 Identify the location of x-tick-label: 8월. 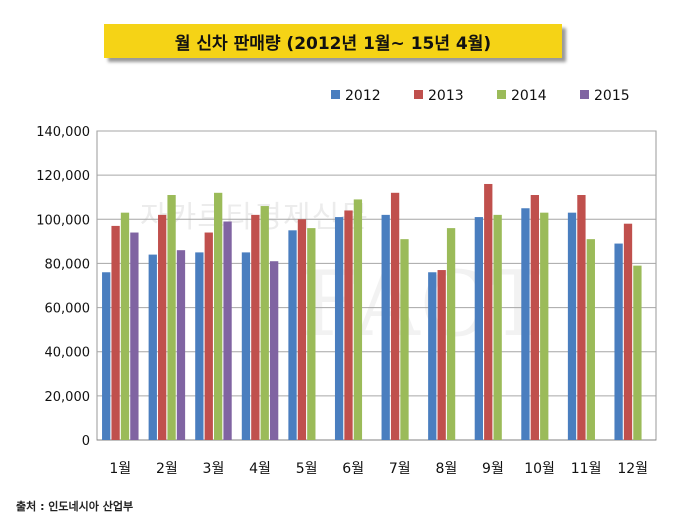
(446, 469).